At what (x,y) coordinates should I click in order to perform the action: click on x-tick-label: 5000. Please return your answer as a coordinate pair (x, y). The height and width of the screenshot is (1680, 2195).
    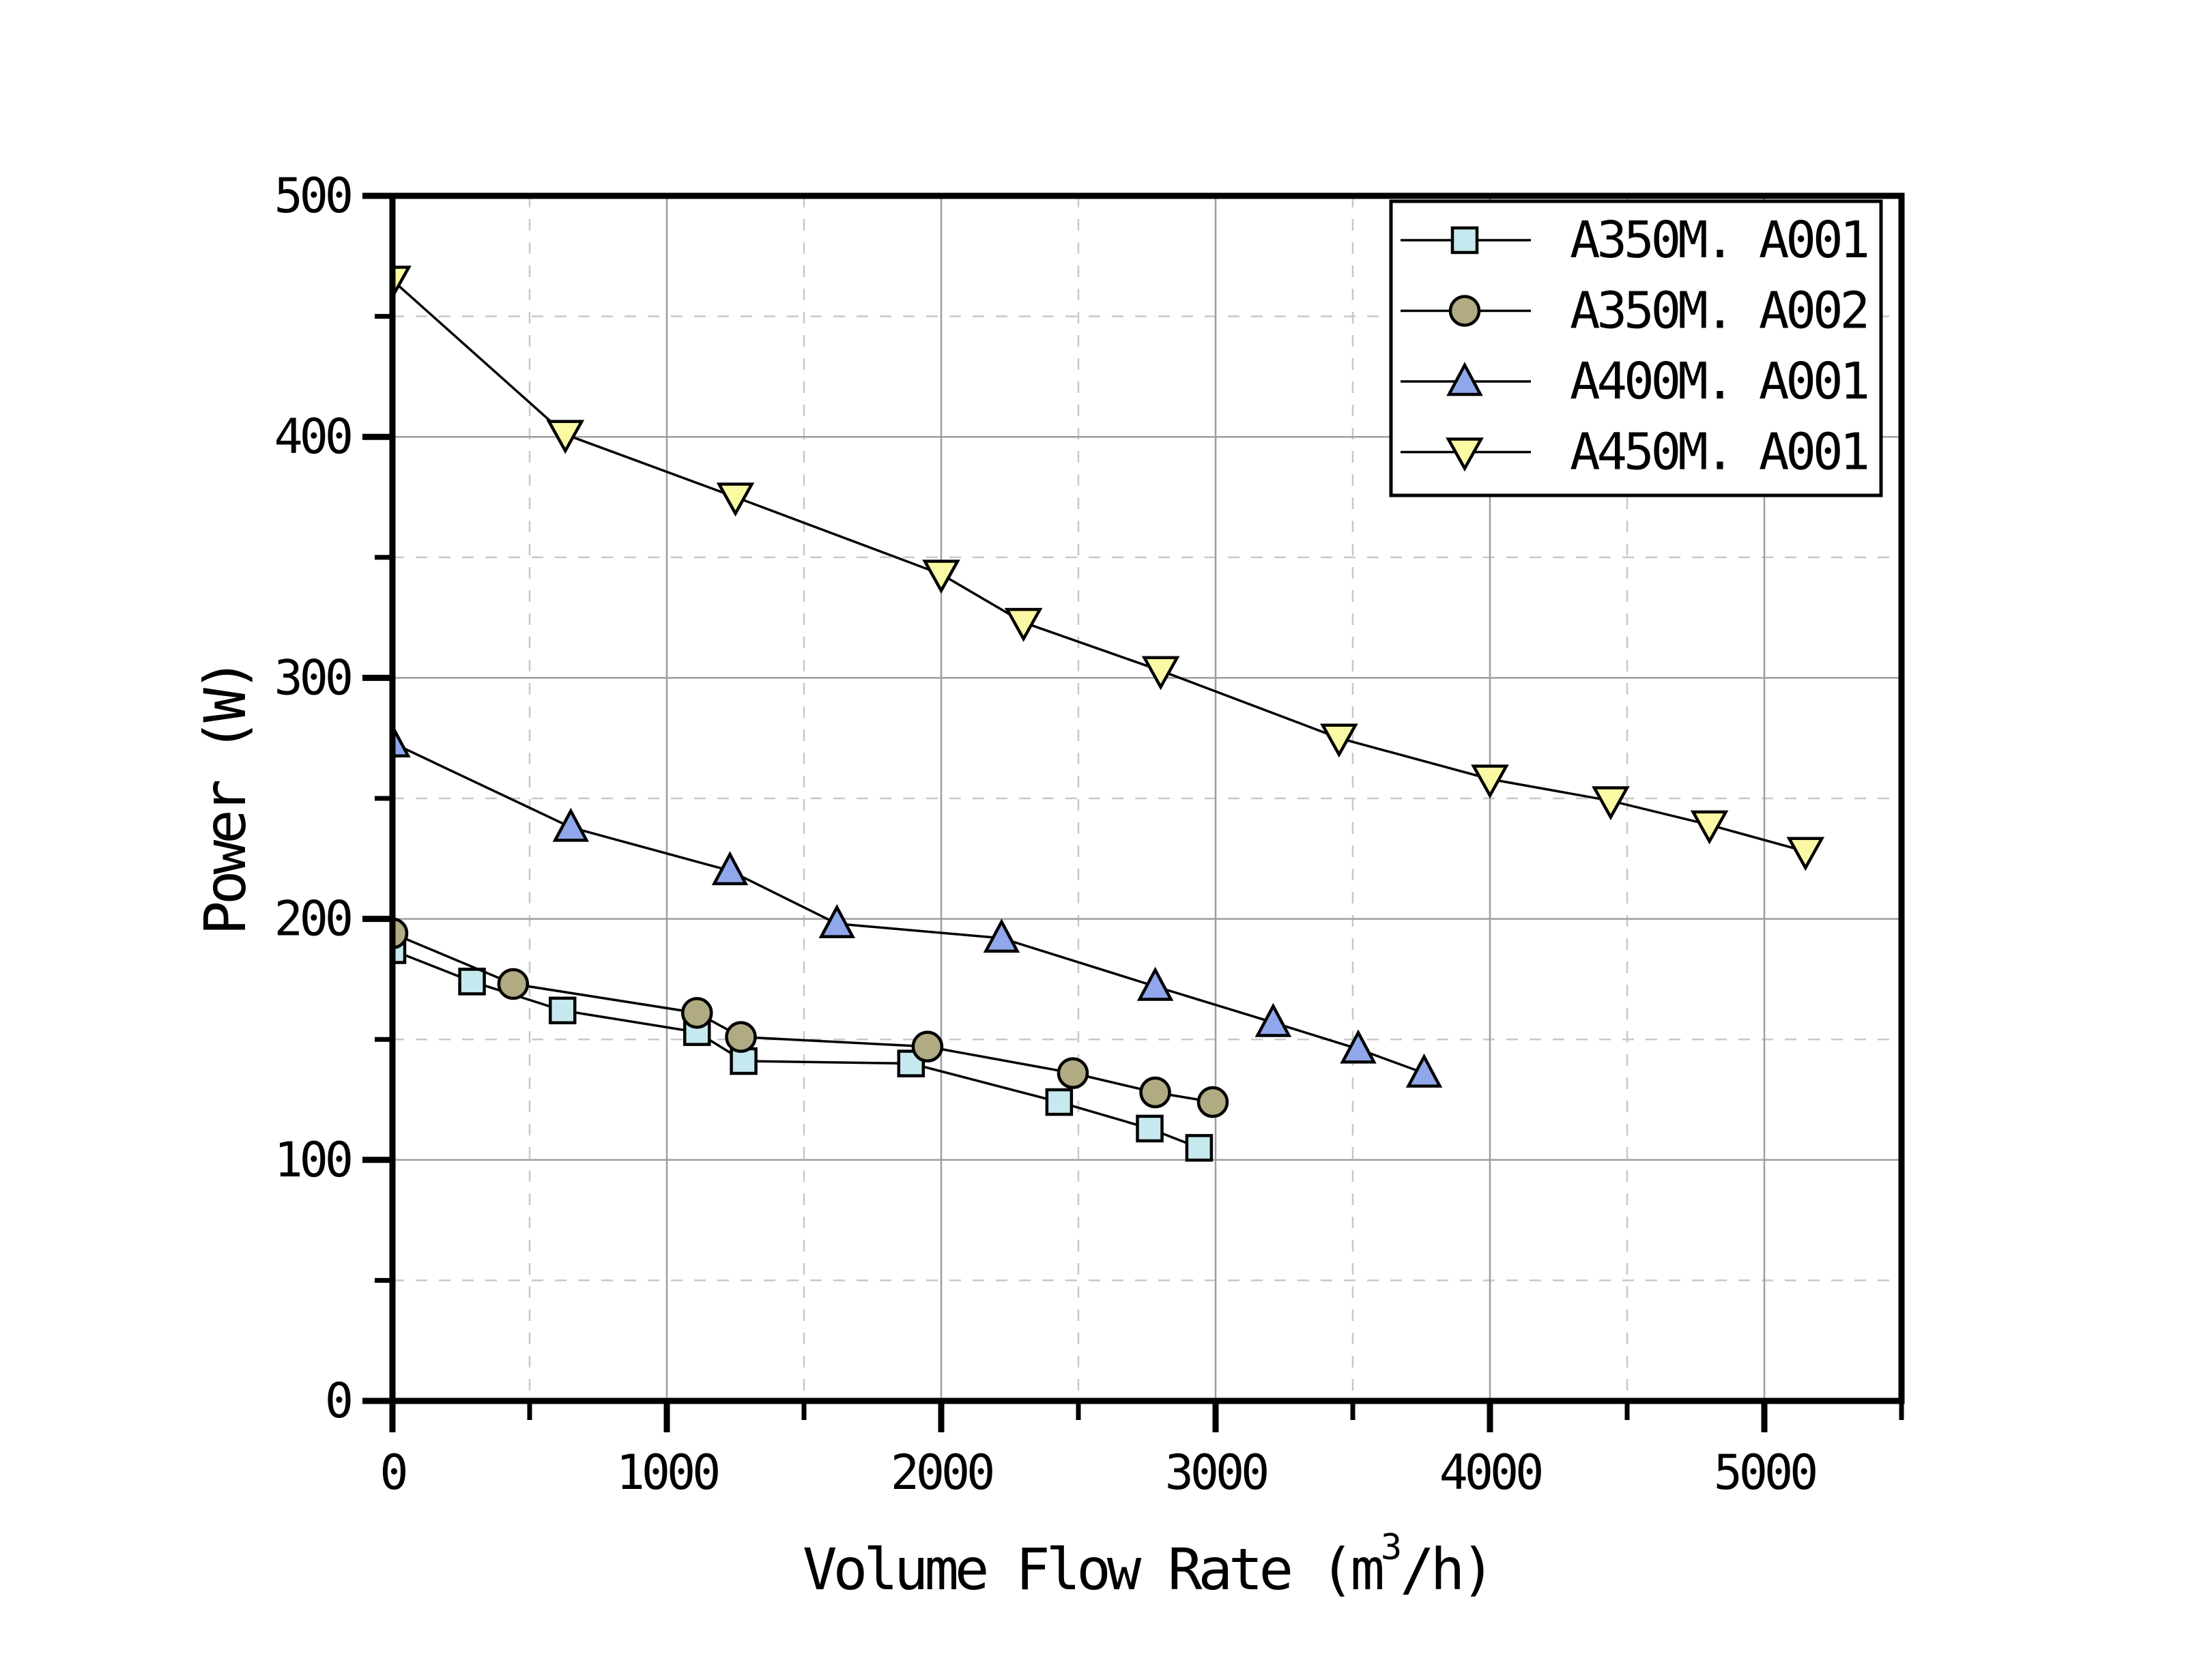
    Looking at the image, I should click on (1765, 1473).